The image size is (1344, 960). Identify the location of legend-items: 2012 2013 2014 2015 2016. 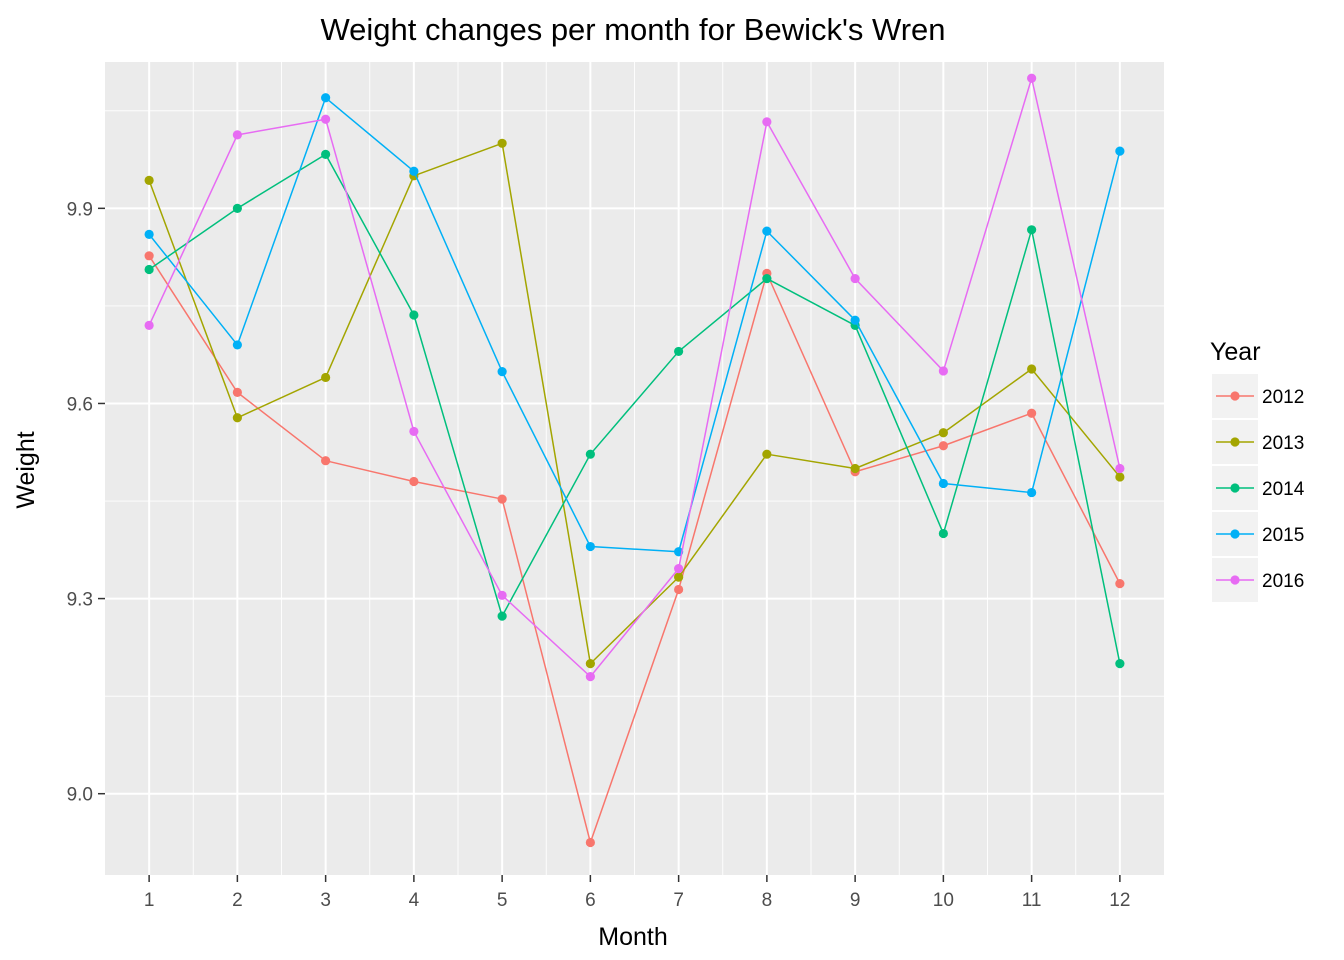
(1258, 488).